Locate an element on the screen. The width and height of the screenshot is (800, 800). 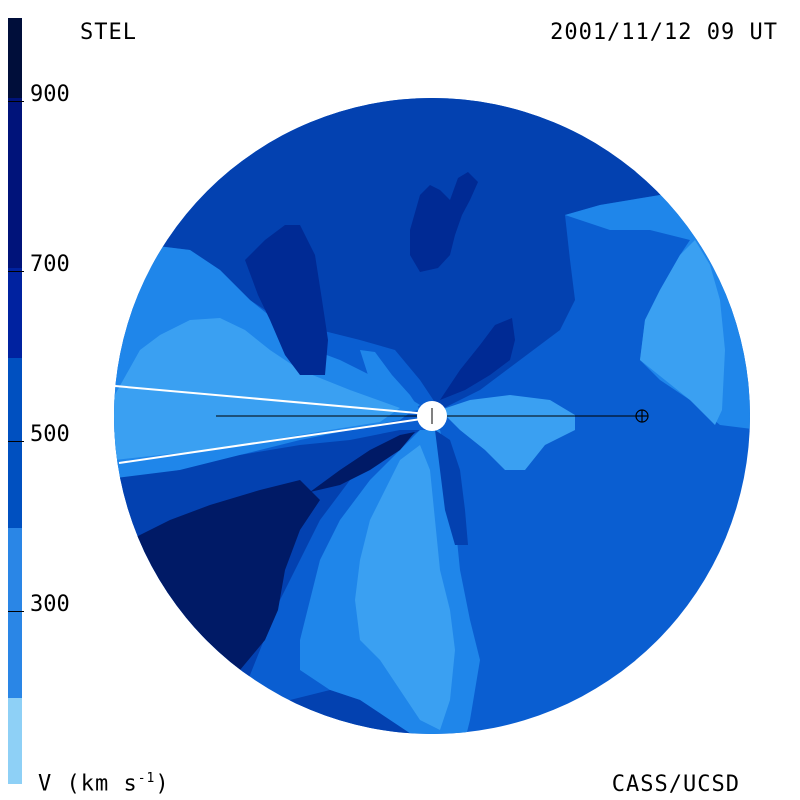
region-south-inner-dark is located at coordinates (451, 487).